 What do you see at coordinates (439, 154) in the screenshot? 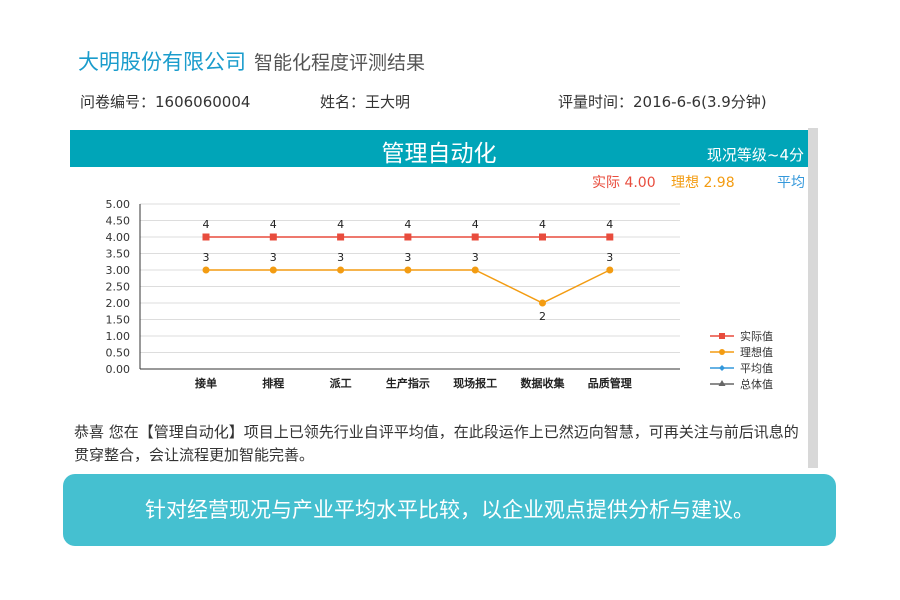
I see `panel-title: 管理自动化` at bounding box center [439, 154].